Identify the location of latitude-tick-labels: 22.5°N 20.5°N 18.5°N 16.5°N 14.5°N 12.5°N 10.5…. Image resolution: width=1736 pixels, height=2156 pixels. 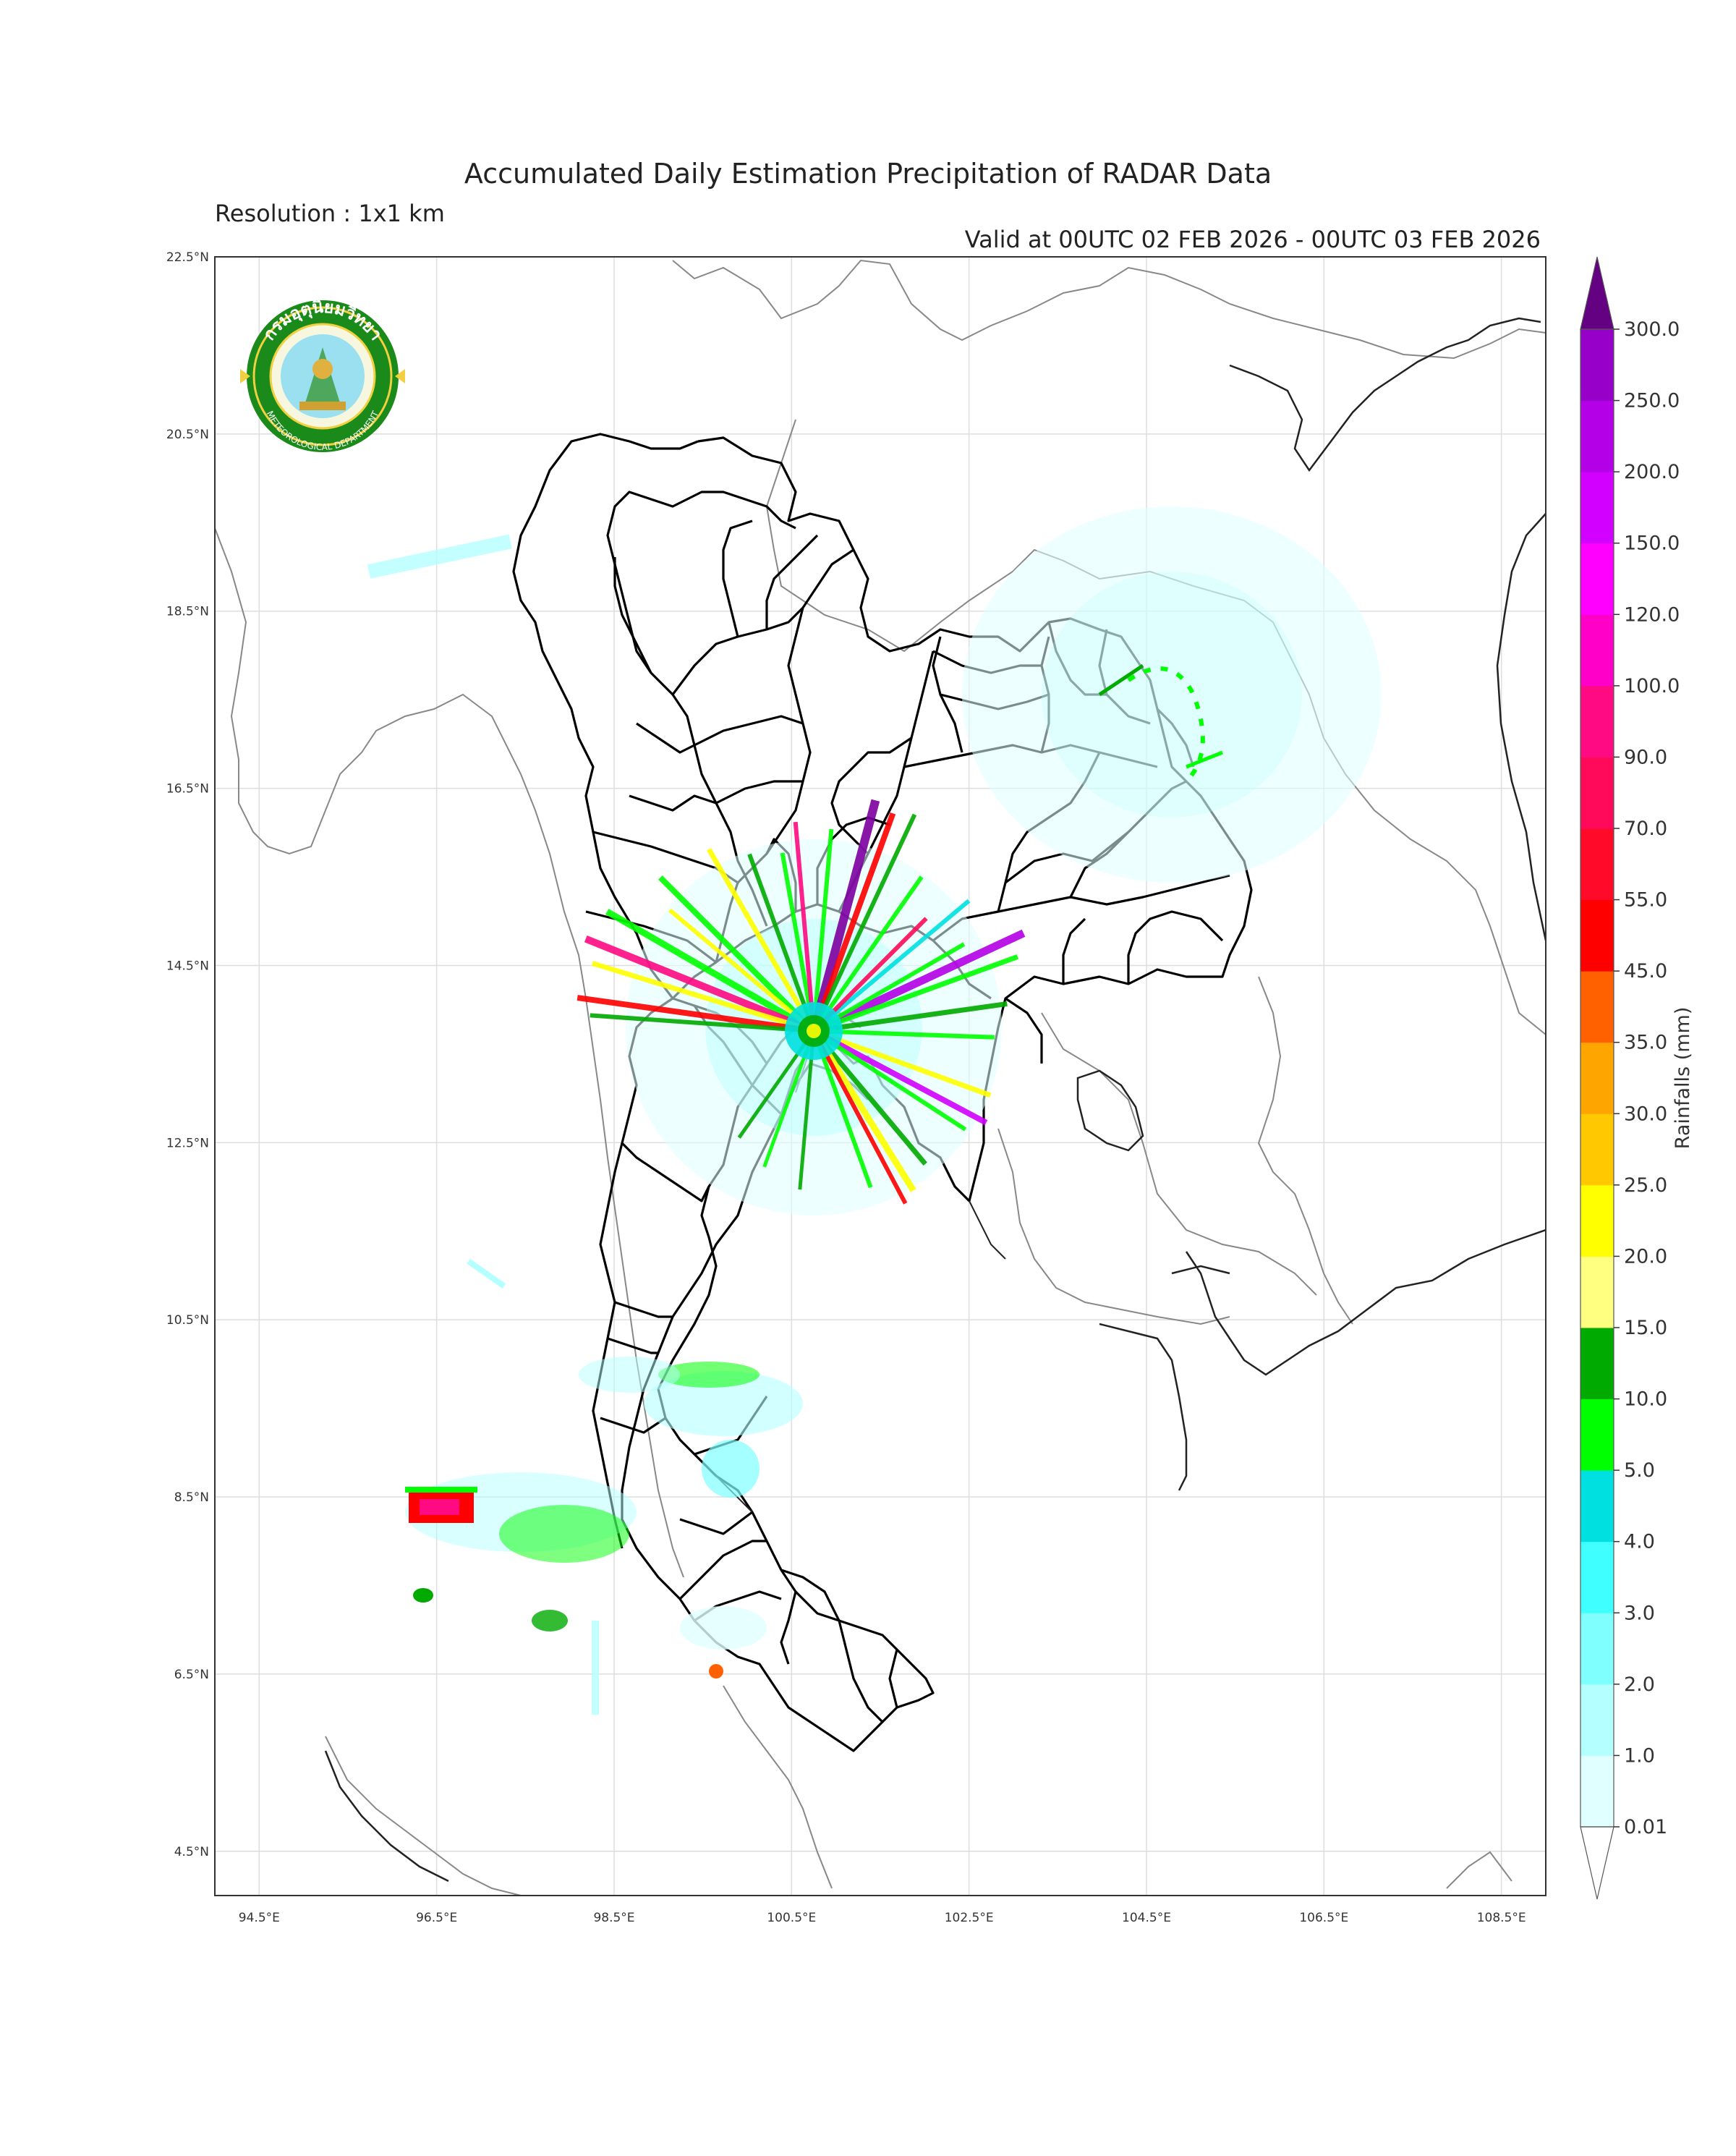
(188, 1054).